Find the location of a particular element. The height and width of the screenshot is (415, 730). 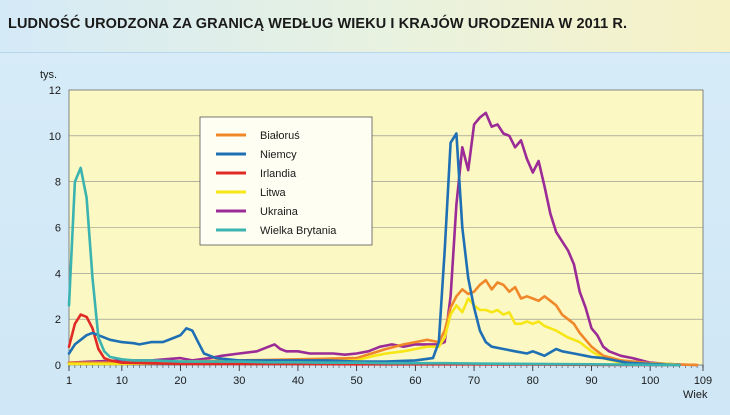

y-tick-label: 0 is located at coordinates (58, 366).